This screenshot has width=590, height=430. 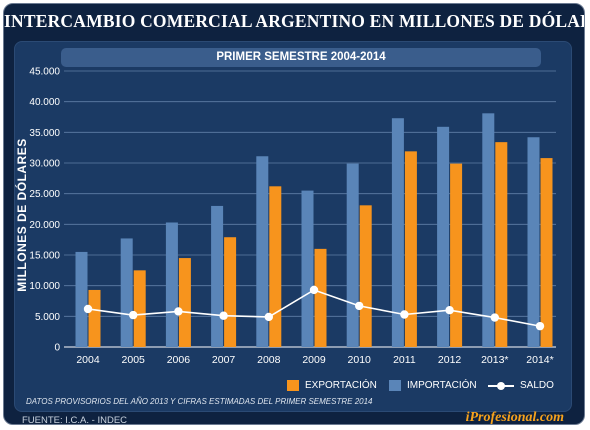 I want to click on x-tick-label: 2009, so click(x=314, y=360).